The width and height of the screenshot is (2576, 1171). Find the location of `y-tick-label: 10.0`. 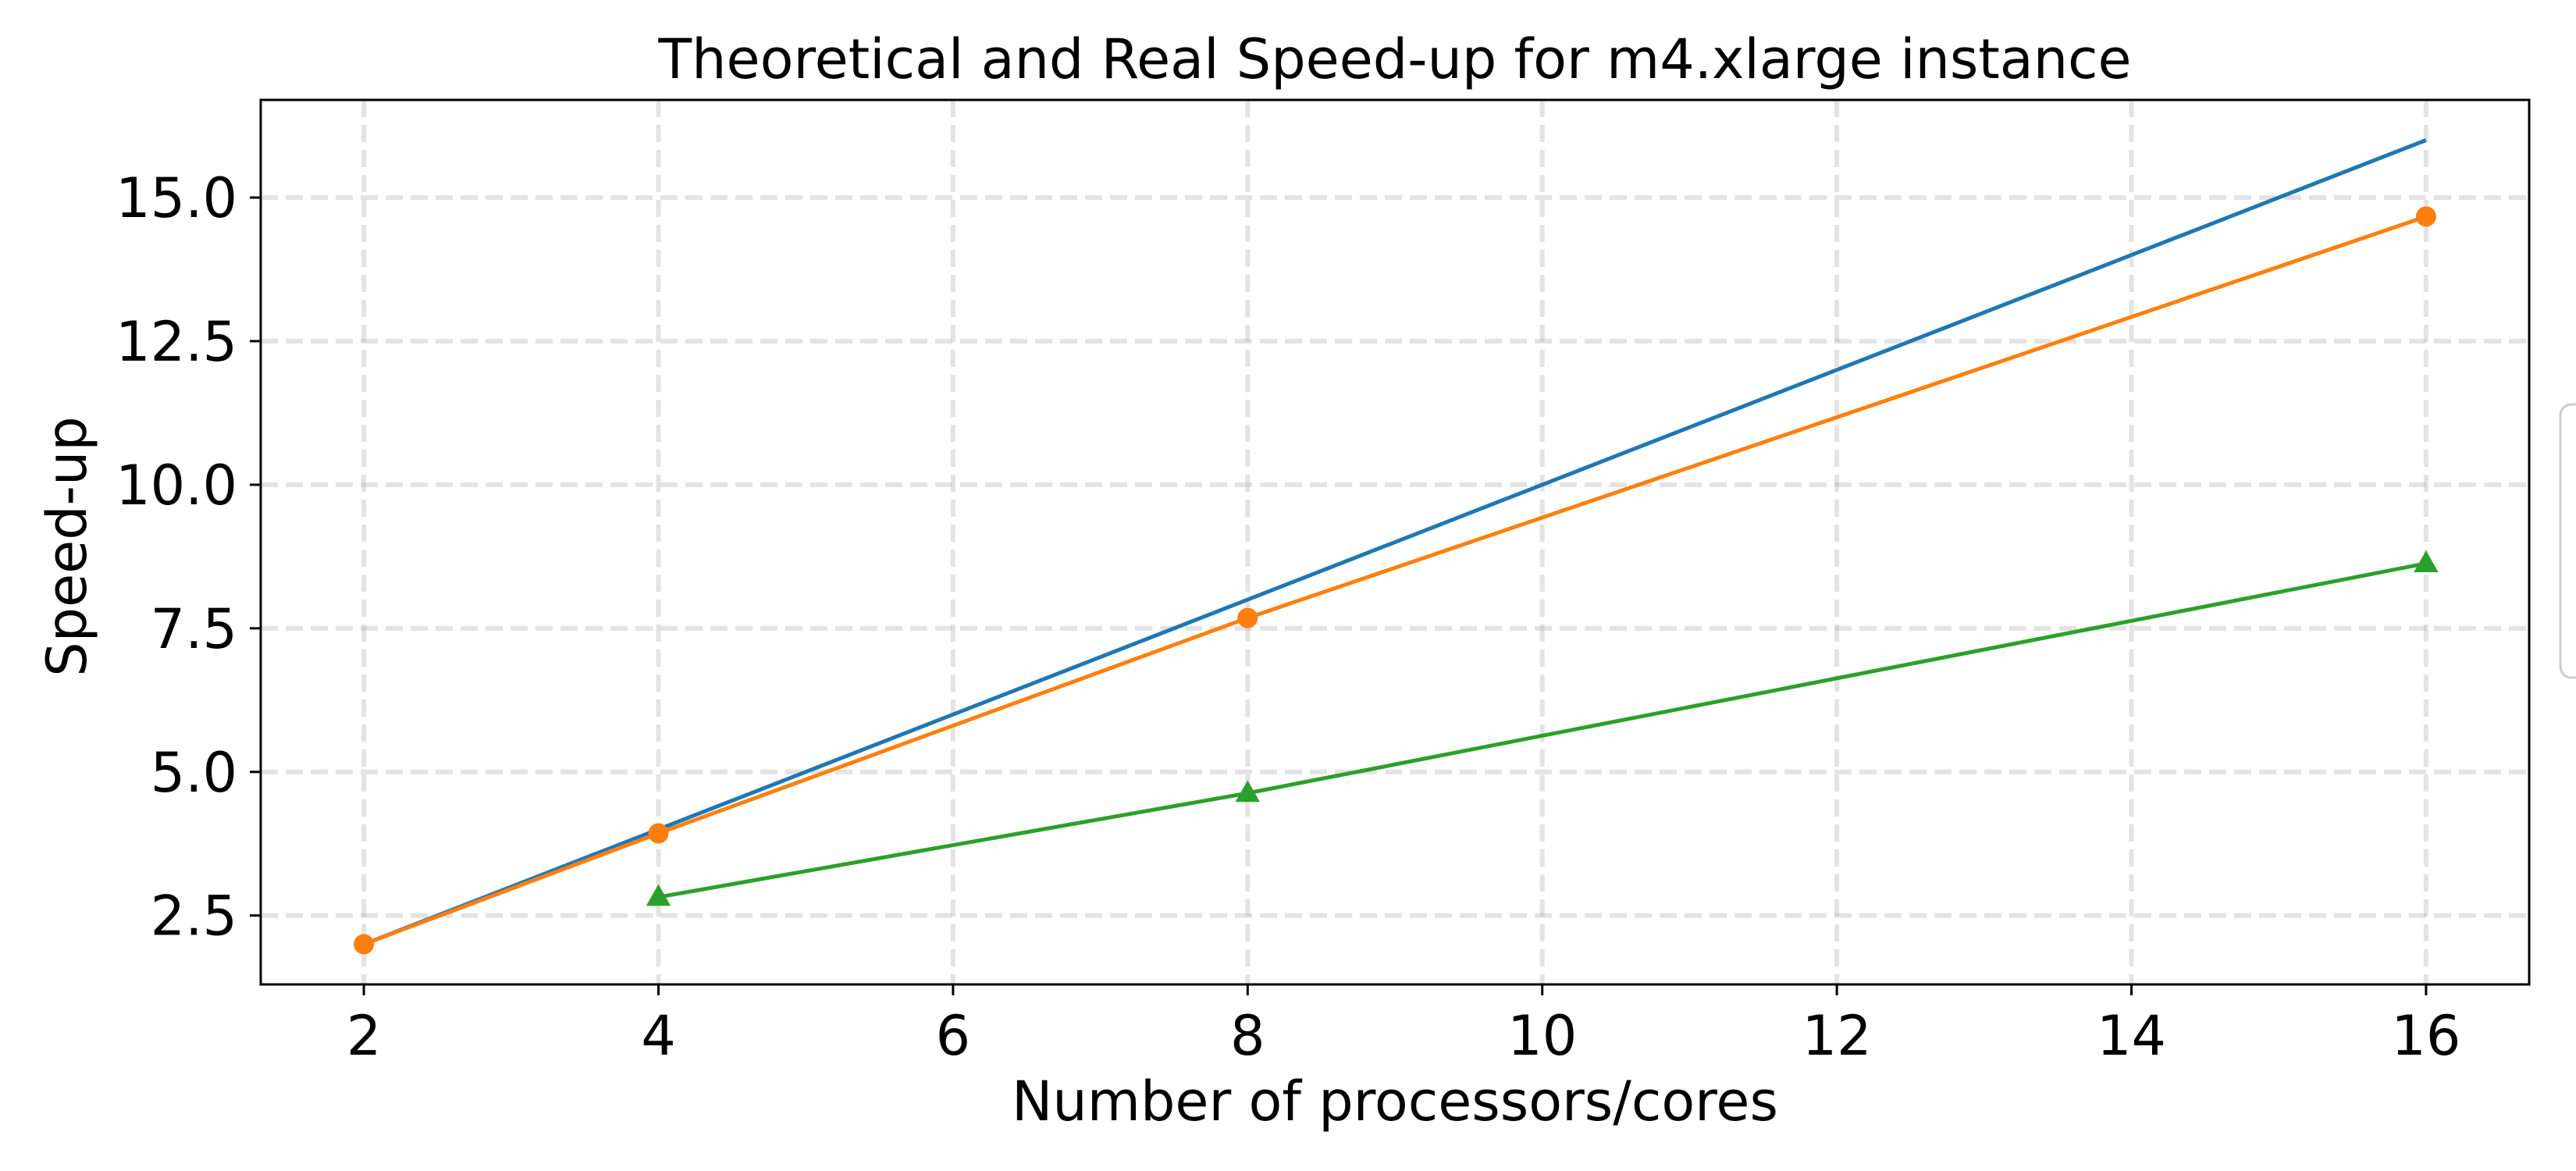

y-tick-label: 10.0 is located at coordinates (176, 486).